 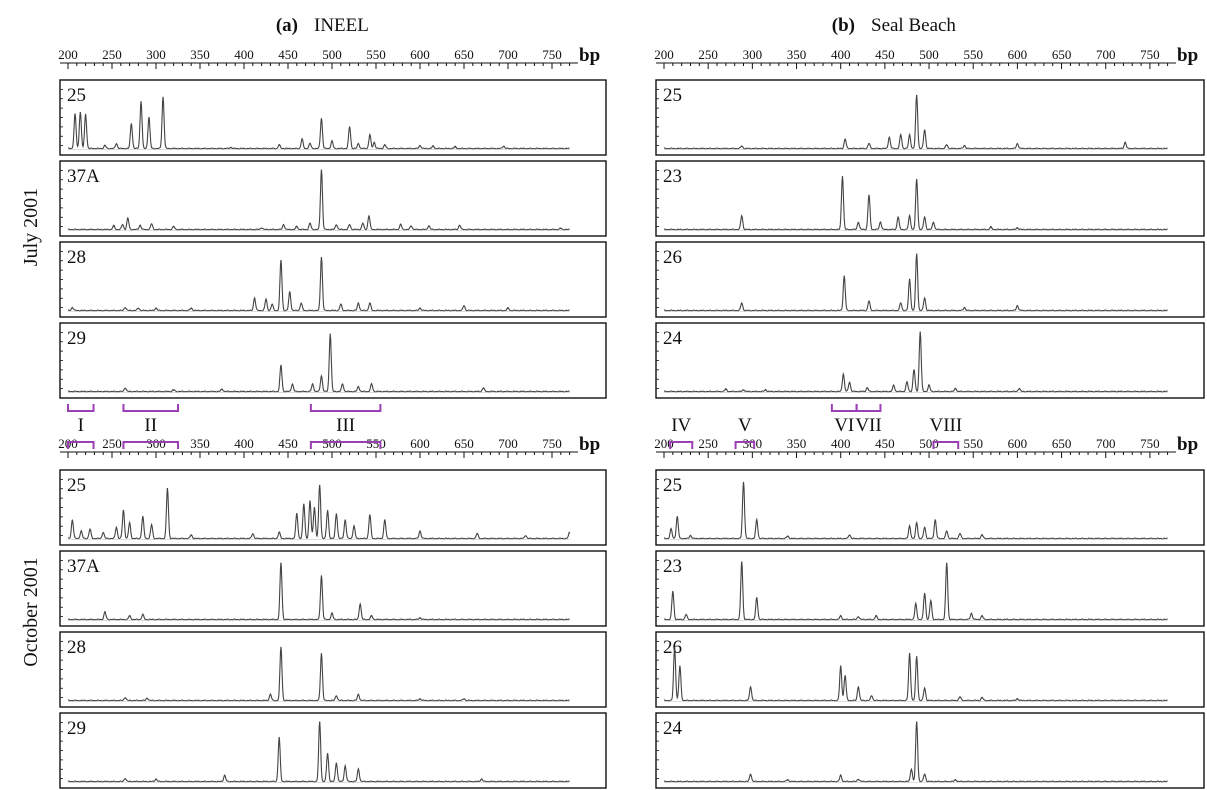 What do you see at coordinates (376, 54) in the screenshot?
I see `x-tick-label: 550` at bounding box center [376, 54].